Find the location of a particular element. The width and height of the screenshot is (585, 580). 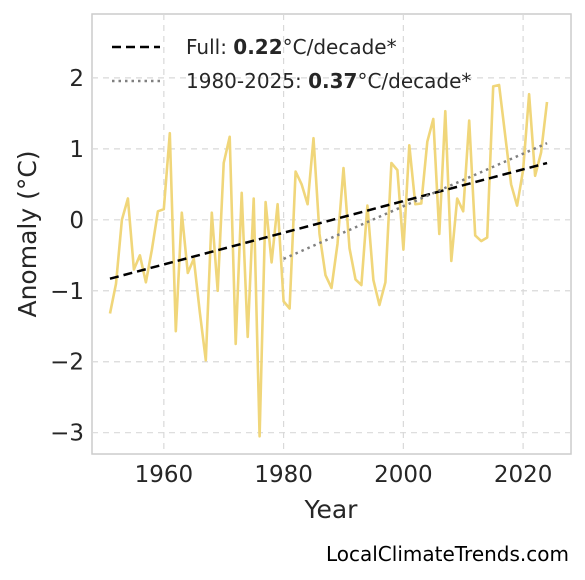

legend-entry-full: Full: 0.22°C/decade* is located at coordinates (291, 47).